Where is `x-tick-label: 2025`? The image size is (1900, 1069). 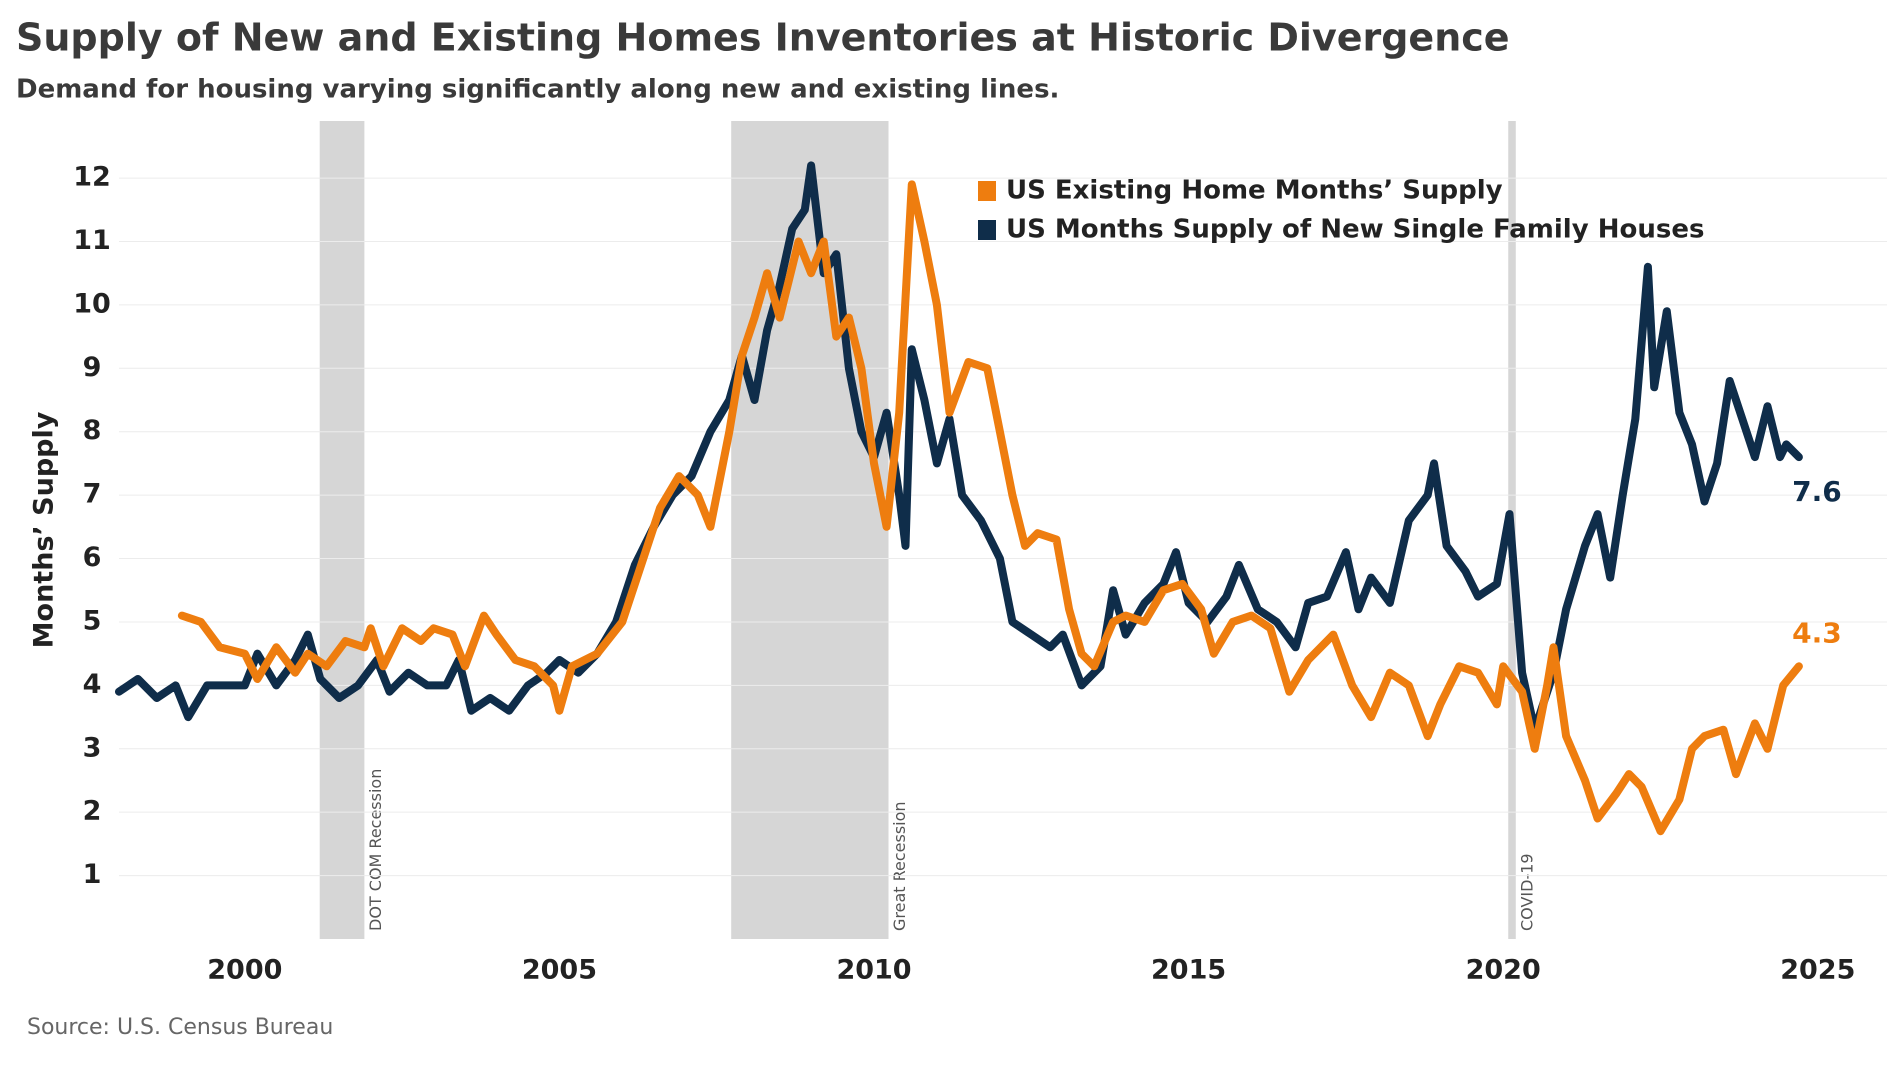
x-tick-label: 2025 is located at coordinates (1817, 970).